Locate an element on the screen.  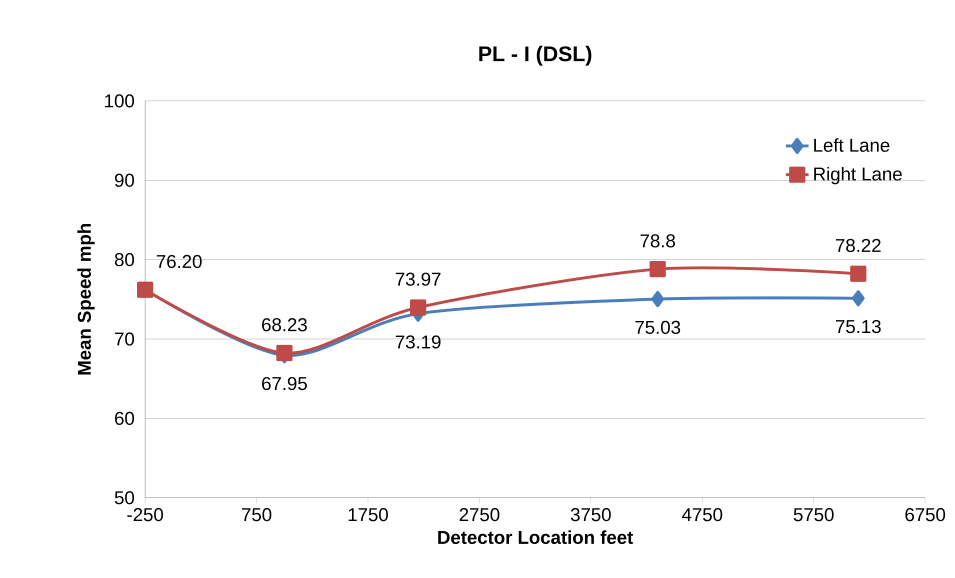
x-tick-label: -250 is located at coordinates (145, 515).